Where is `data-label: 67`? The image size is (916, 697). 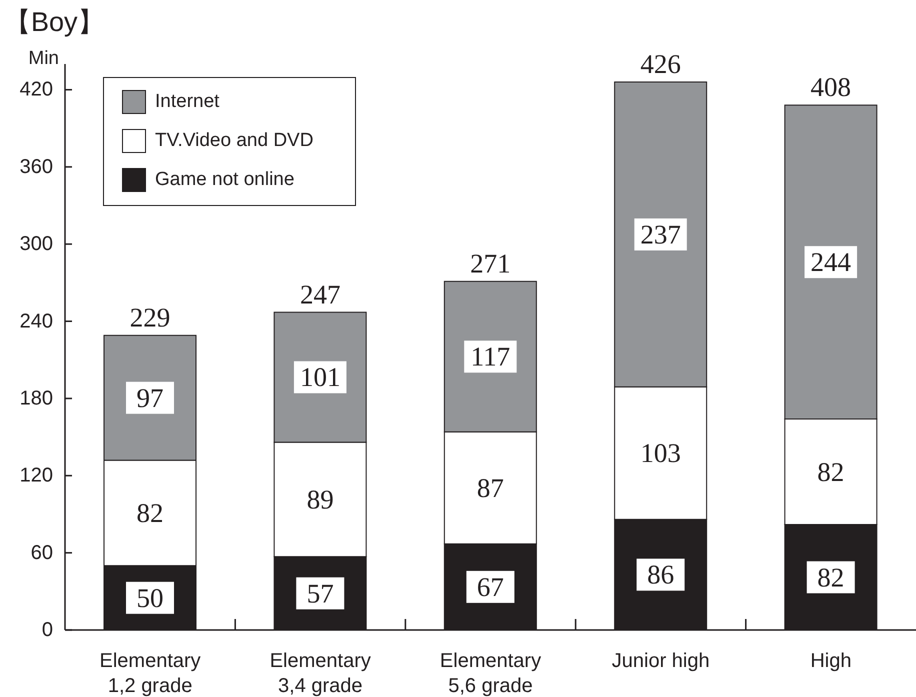
data-label: 67 is located at coordinates (490, 587).